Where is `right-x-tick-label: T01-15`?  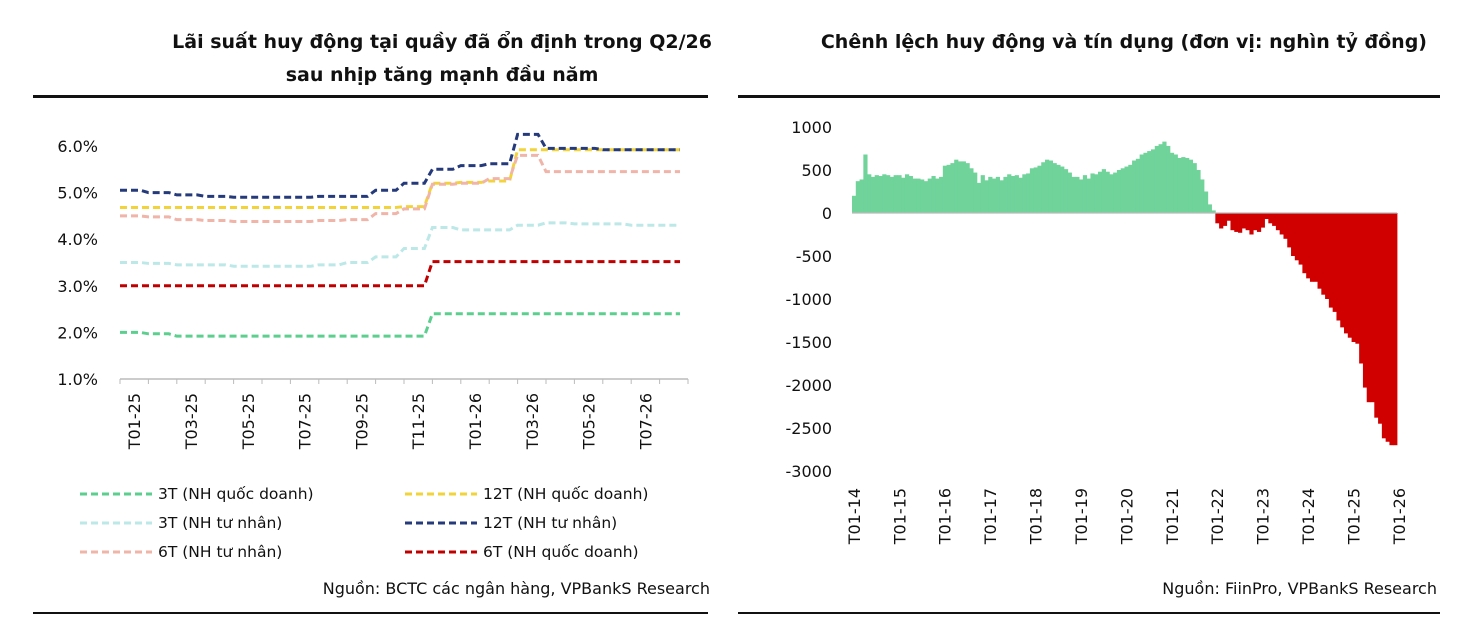 right-x-tick-label: T01-15 is located at coordinates (899, 516).